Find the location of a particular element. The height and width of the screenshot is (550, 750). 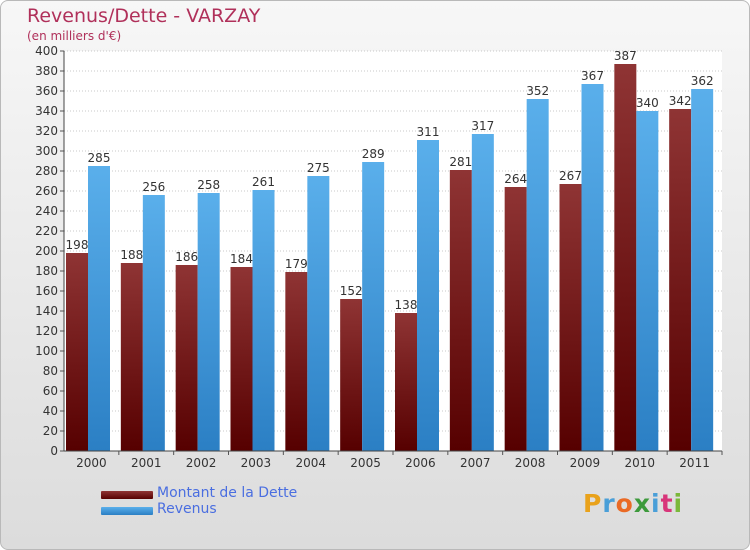

revenus-bar-value-label: 362 is located at coordinates (702, 81).